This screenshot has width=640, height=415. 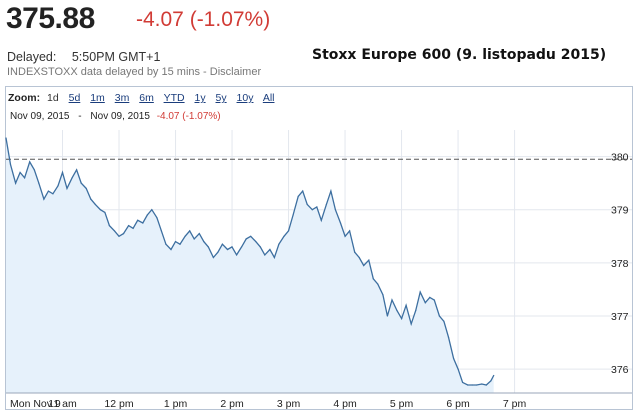 I want to click on zoom-6m: 6m, so click(x=146, y=98).